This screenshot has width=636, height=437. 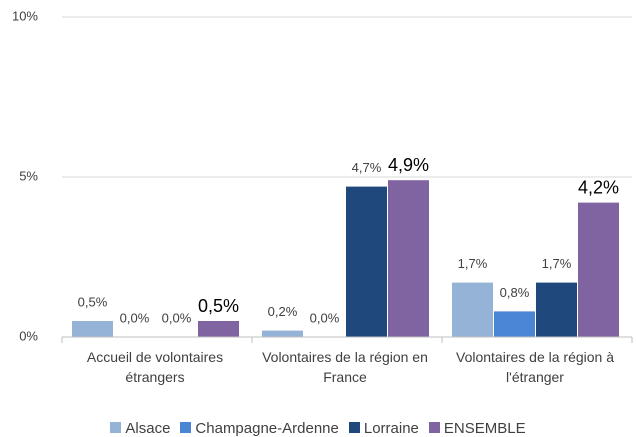 I want to click on legend-item: ENSEMBLE, so click(x=477, y=428).